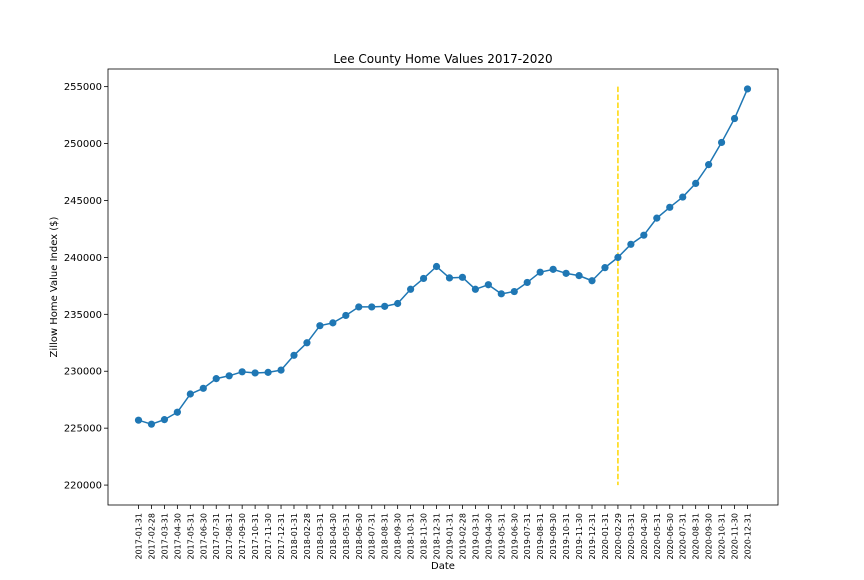  Describe the element at coordinates (83, 315) in the screenshot. I see `y-tick-label: 235000` at that location.